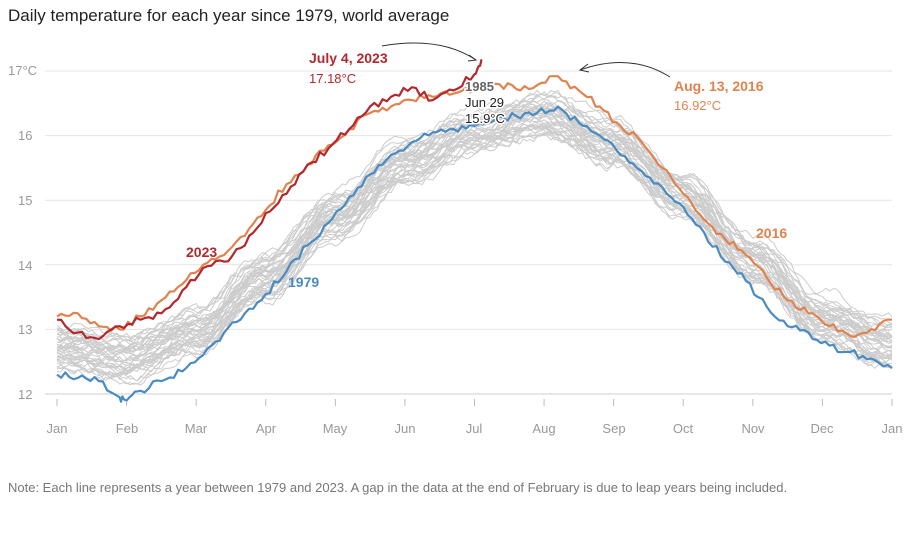 This screenshot has width=910, height=558. I want to click on y-axis: 17°C 16 15 14 13 12, so click(22, 232).